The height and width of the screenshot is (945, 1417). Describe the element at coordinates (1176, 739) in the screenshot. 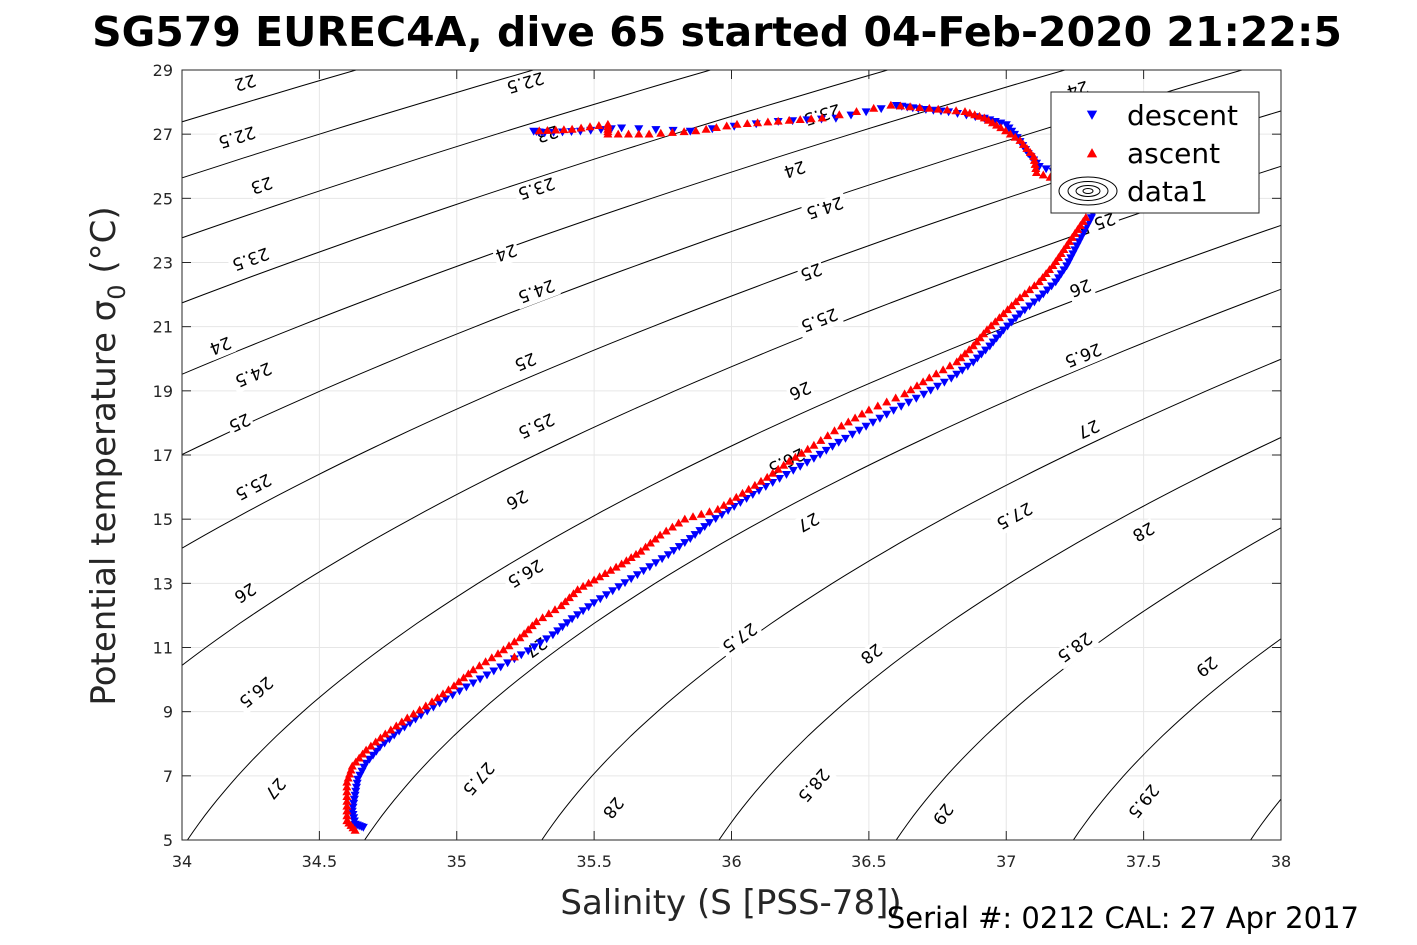

I see `isopycnal-line` at that location.